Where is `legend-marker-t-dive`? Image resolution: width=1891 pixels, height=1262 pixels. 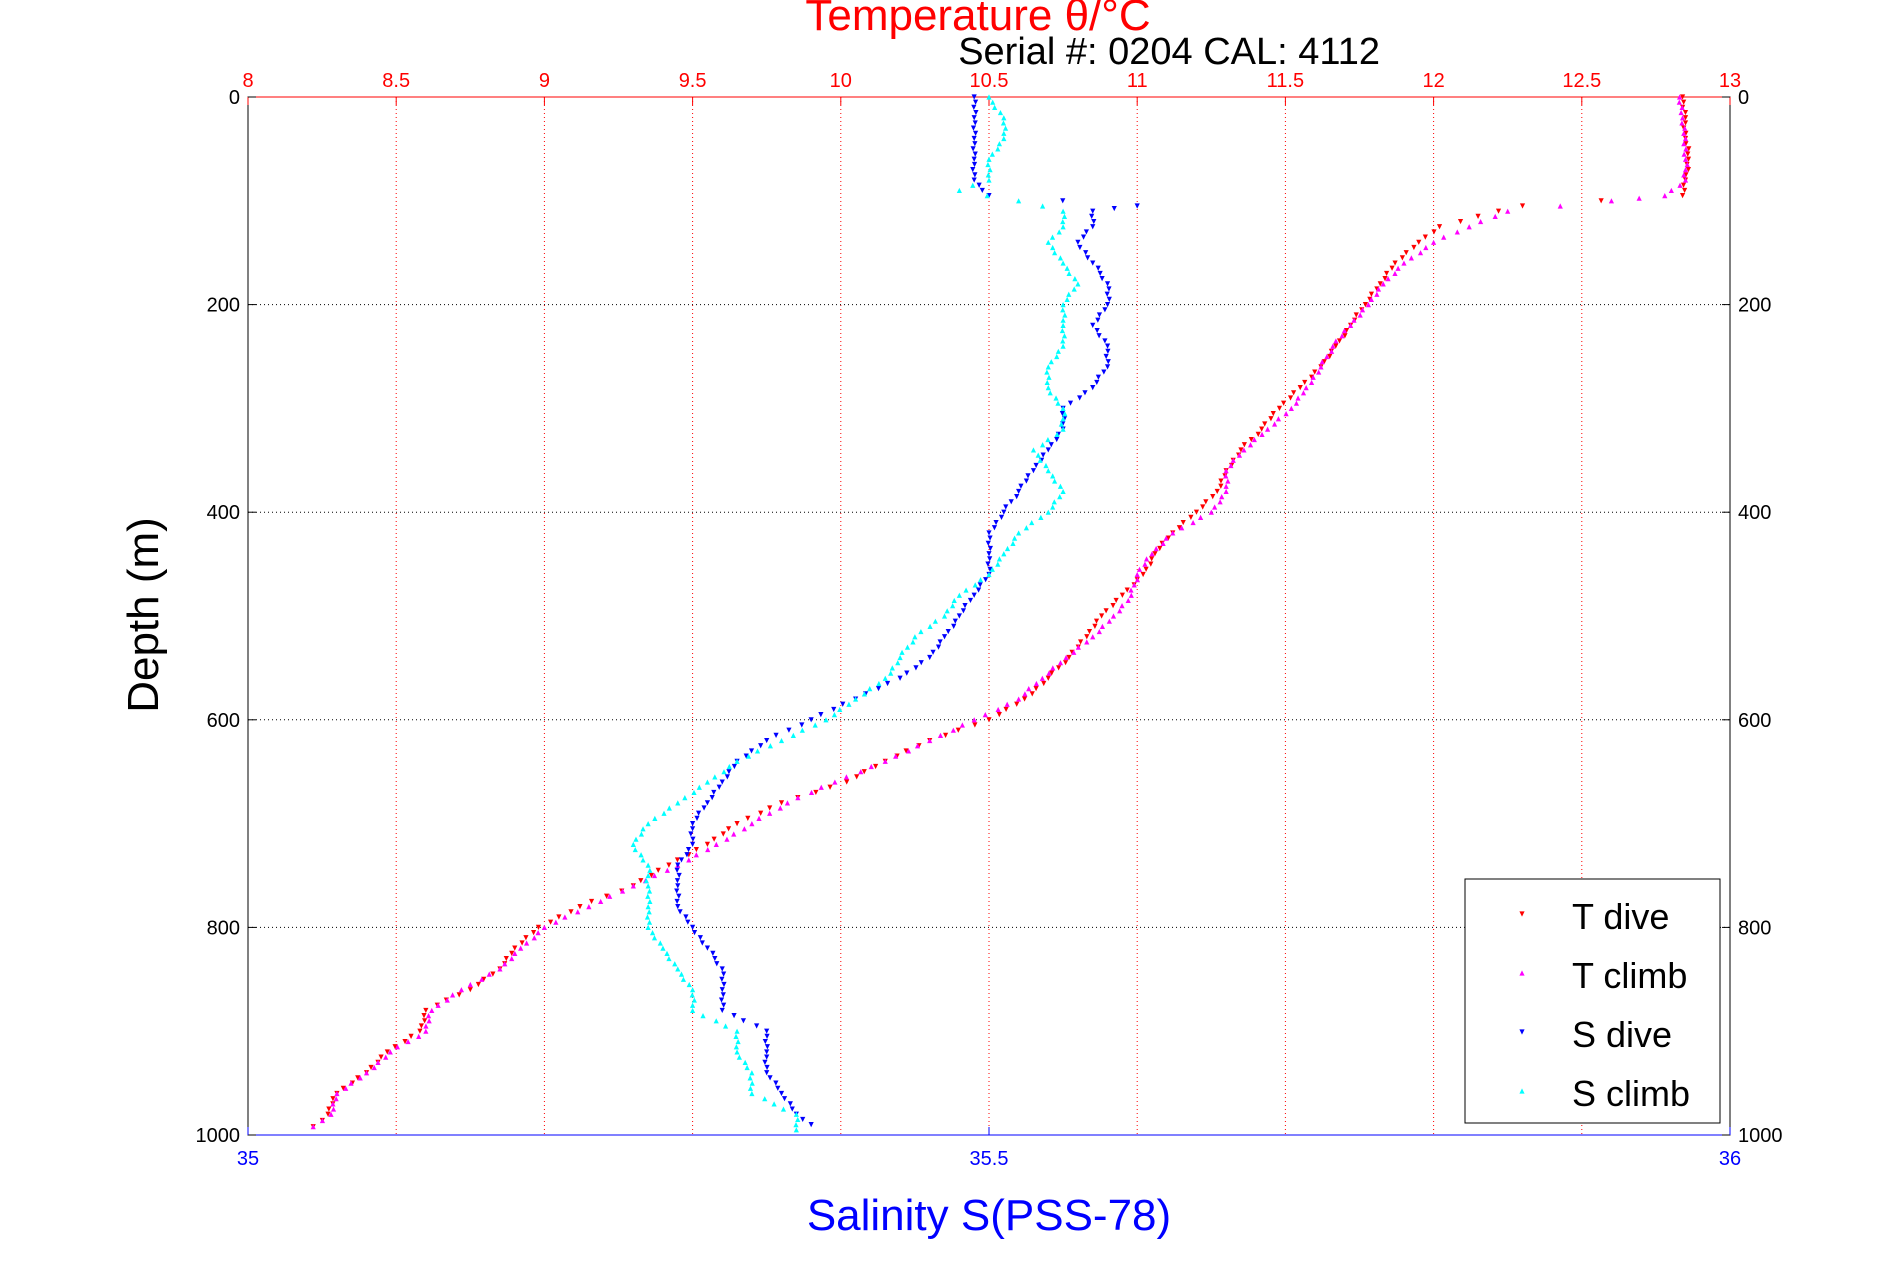 legend-marker-t-dive is located at coordinates (1522, 914).